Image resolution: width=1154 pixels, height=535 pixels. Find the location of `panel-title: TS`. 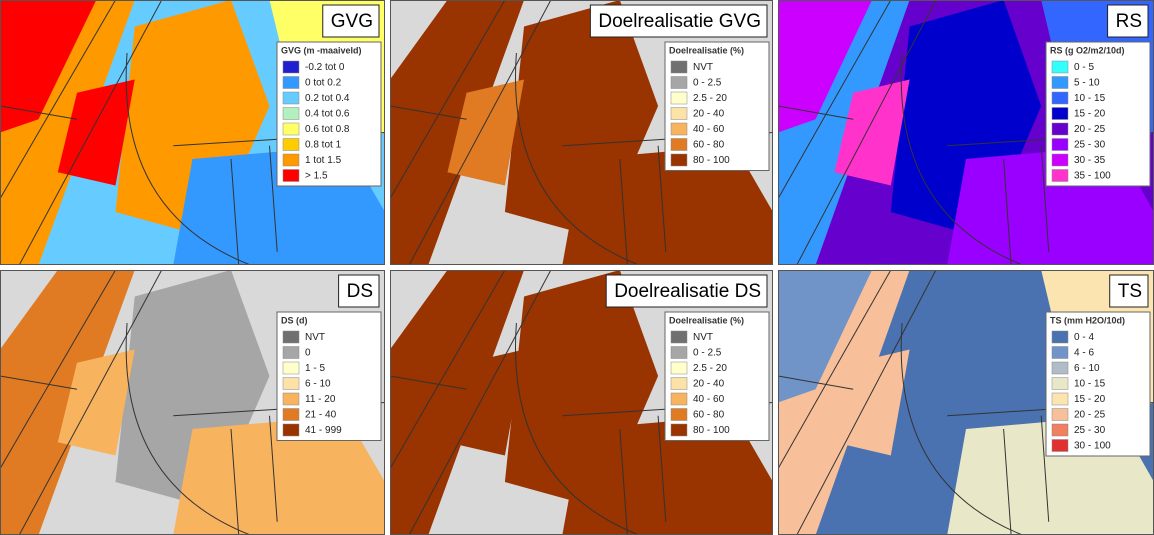

panel-title: TS is located at coordinates (1130, 291).